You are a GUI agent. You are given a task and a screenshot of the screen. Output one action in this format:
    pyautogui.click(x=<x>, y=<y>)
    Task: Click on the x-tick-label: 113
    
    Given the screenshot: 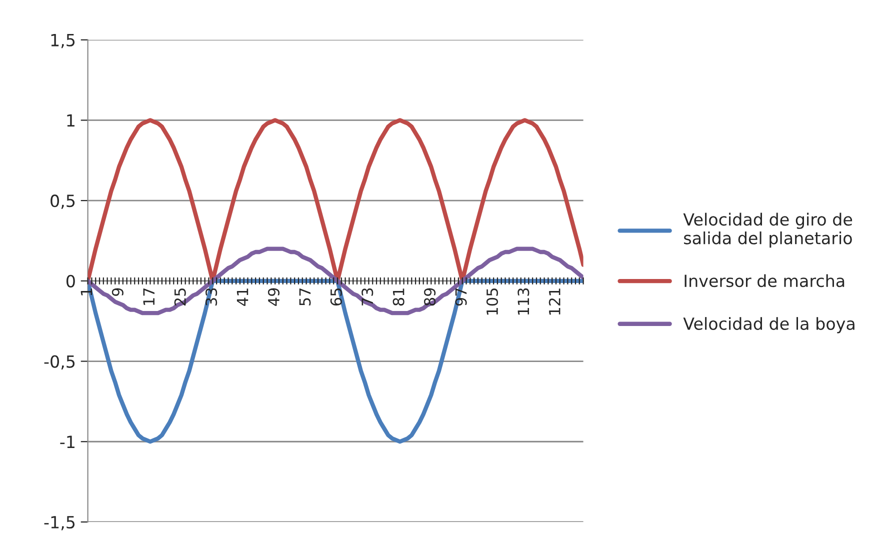 What is the action you would take?
    pyautogui.click(x=524, y=301)
    